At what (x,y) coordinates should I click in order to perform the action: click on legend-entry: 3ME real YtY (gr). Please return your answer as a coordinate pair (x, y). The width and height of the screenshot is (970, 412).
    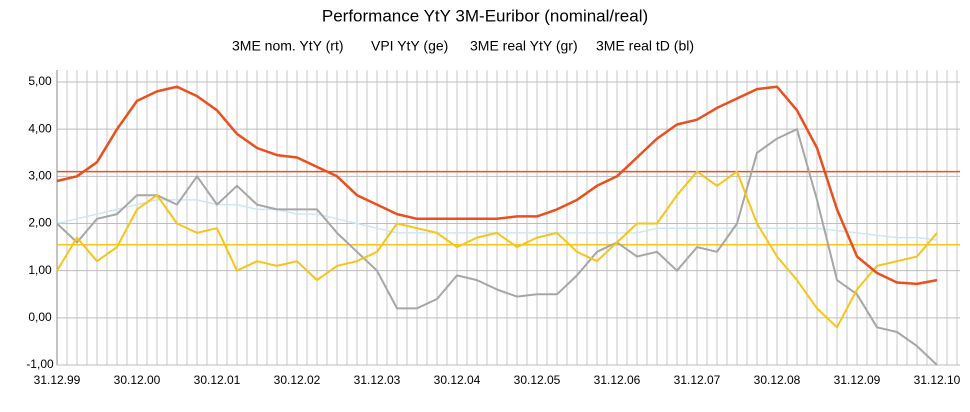
    Looking at the image, I should click on (524, 46).